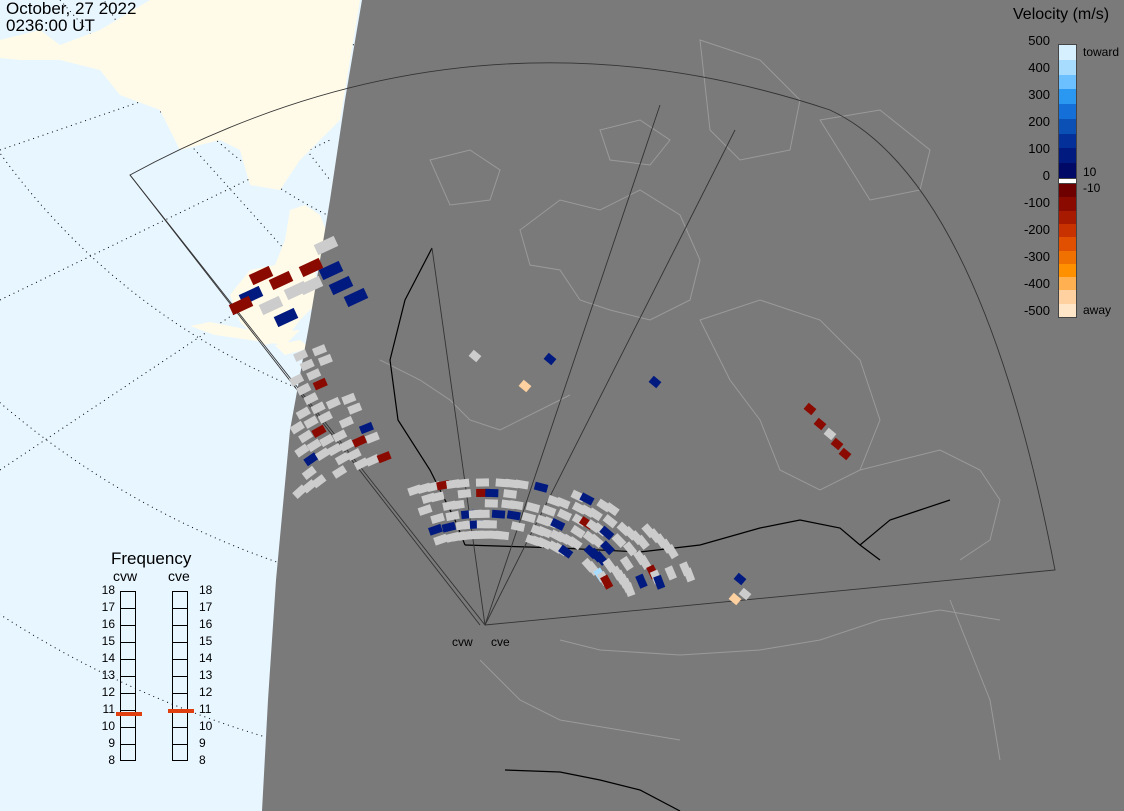 The height and width of the screenshot is (811, 1124). I want to click on velocity-tick-label: 0, so click(1046, 175).